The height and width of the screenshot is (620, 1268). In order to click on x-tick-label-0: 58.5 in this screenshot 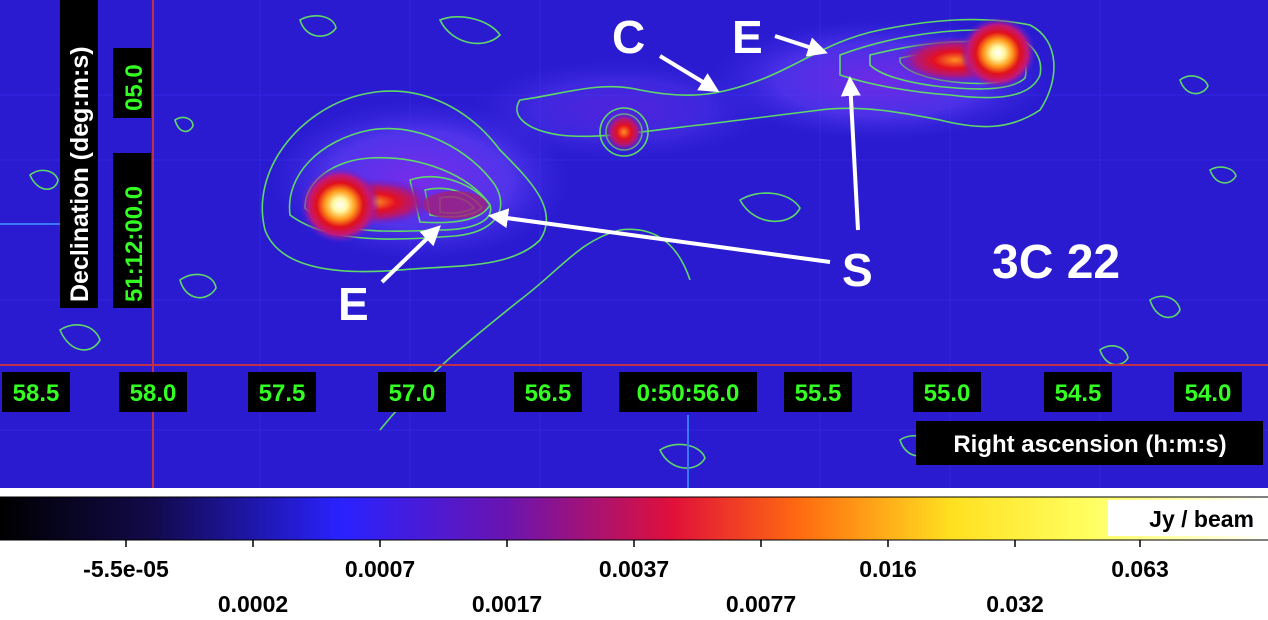, I will do `click(36, 393)`.